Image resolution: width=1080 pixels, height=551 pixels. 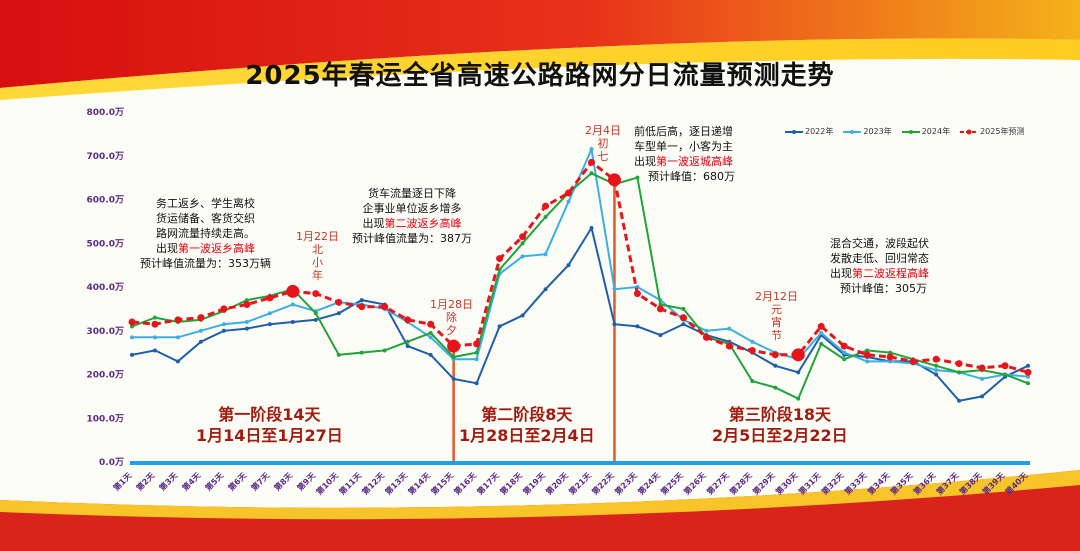 What do you see at coordinates (283, 481) in the screenshot?
I see `x-tick-label: 第8天` at bounding box center [283, 481].